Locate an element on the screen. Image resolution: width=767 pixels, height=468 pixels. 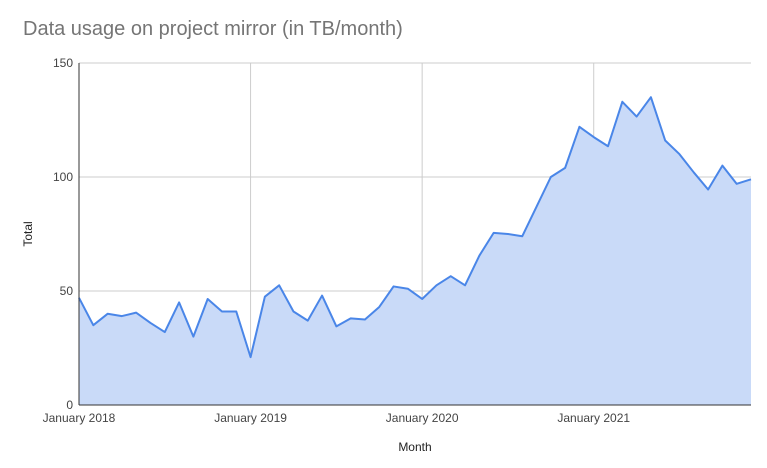
y-tick-label: 100 is located at coordinates (63, 177).